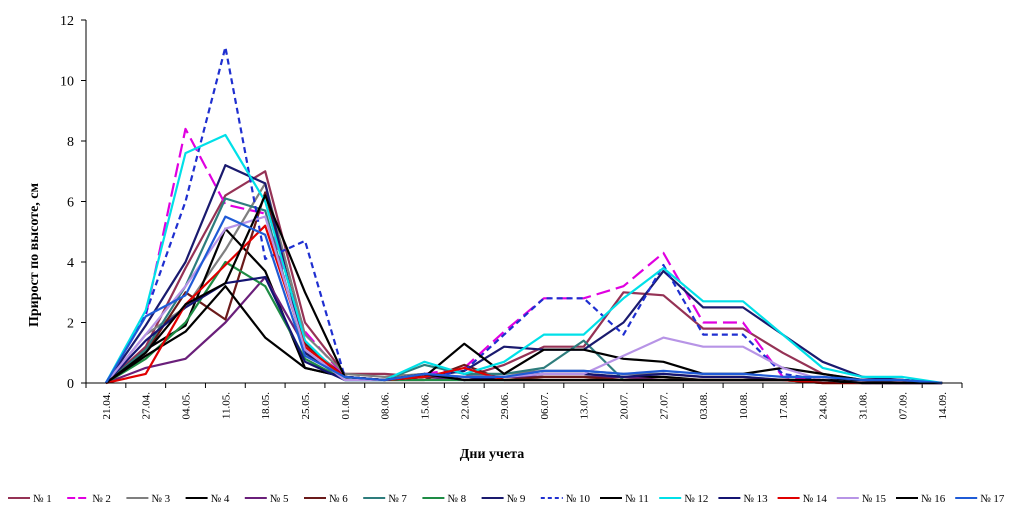  I want to click on legend-label: № 2, so click(101, 499).